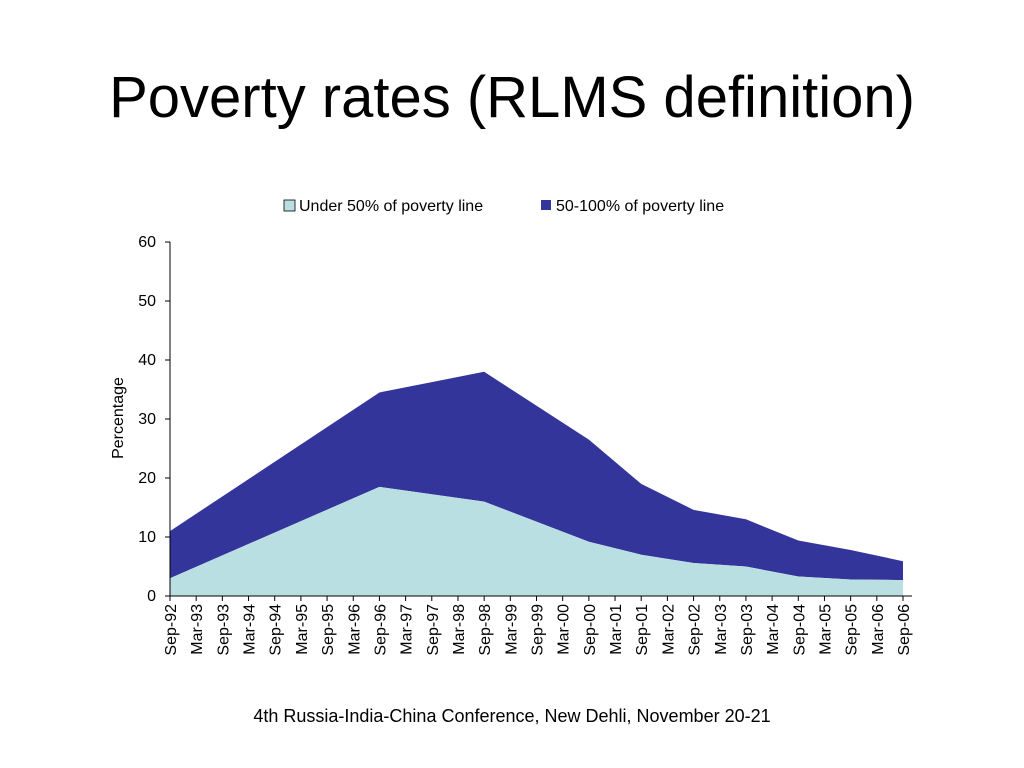 The image size is (1024, 768). What do you see at coordinates (147, 537) in the screenshot?
I see `y-tick-label: 10` at bounding box center [147, 537].